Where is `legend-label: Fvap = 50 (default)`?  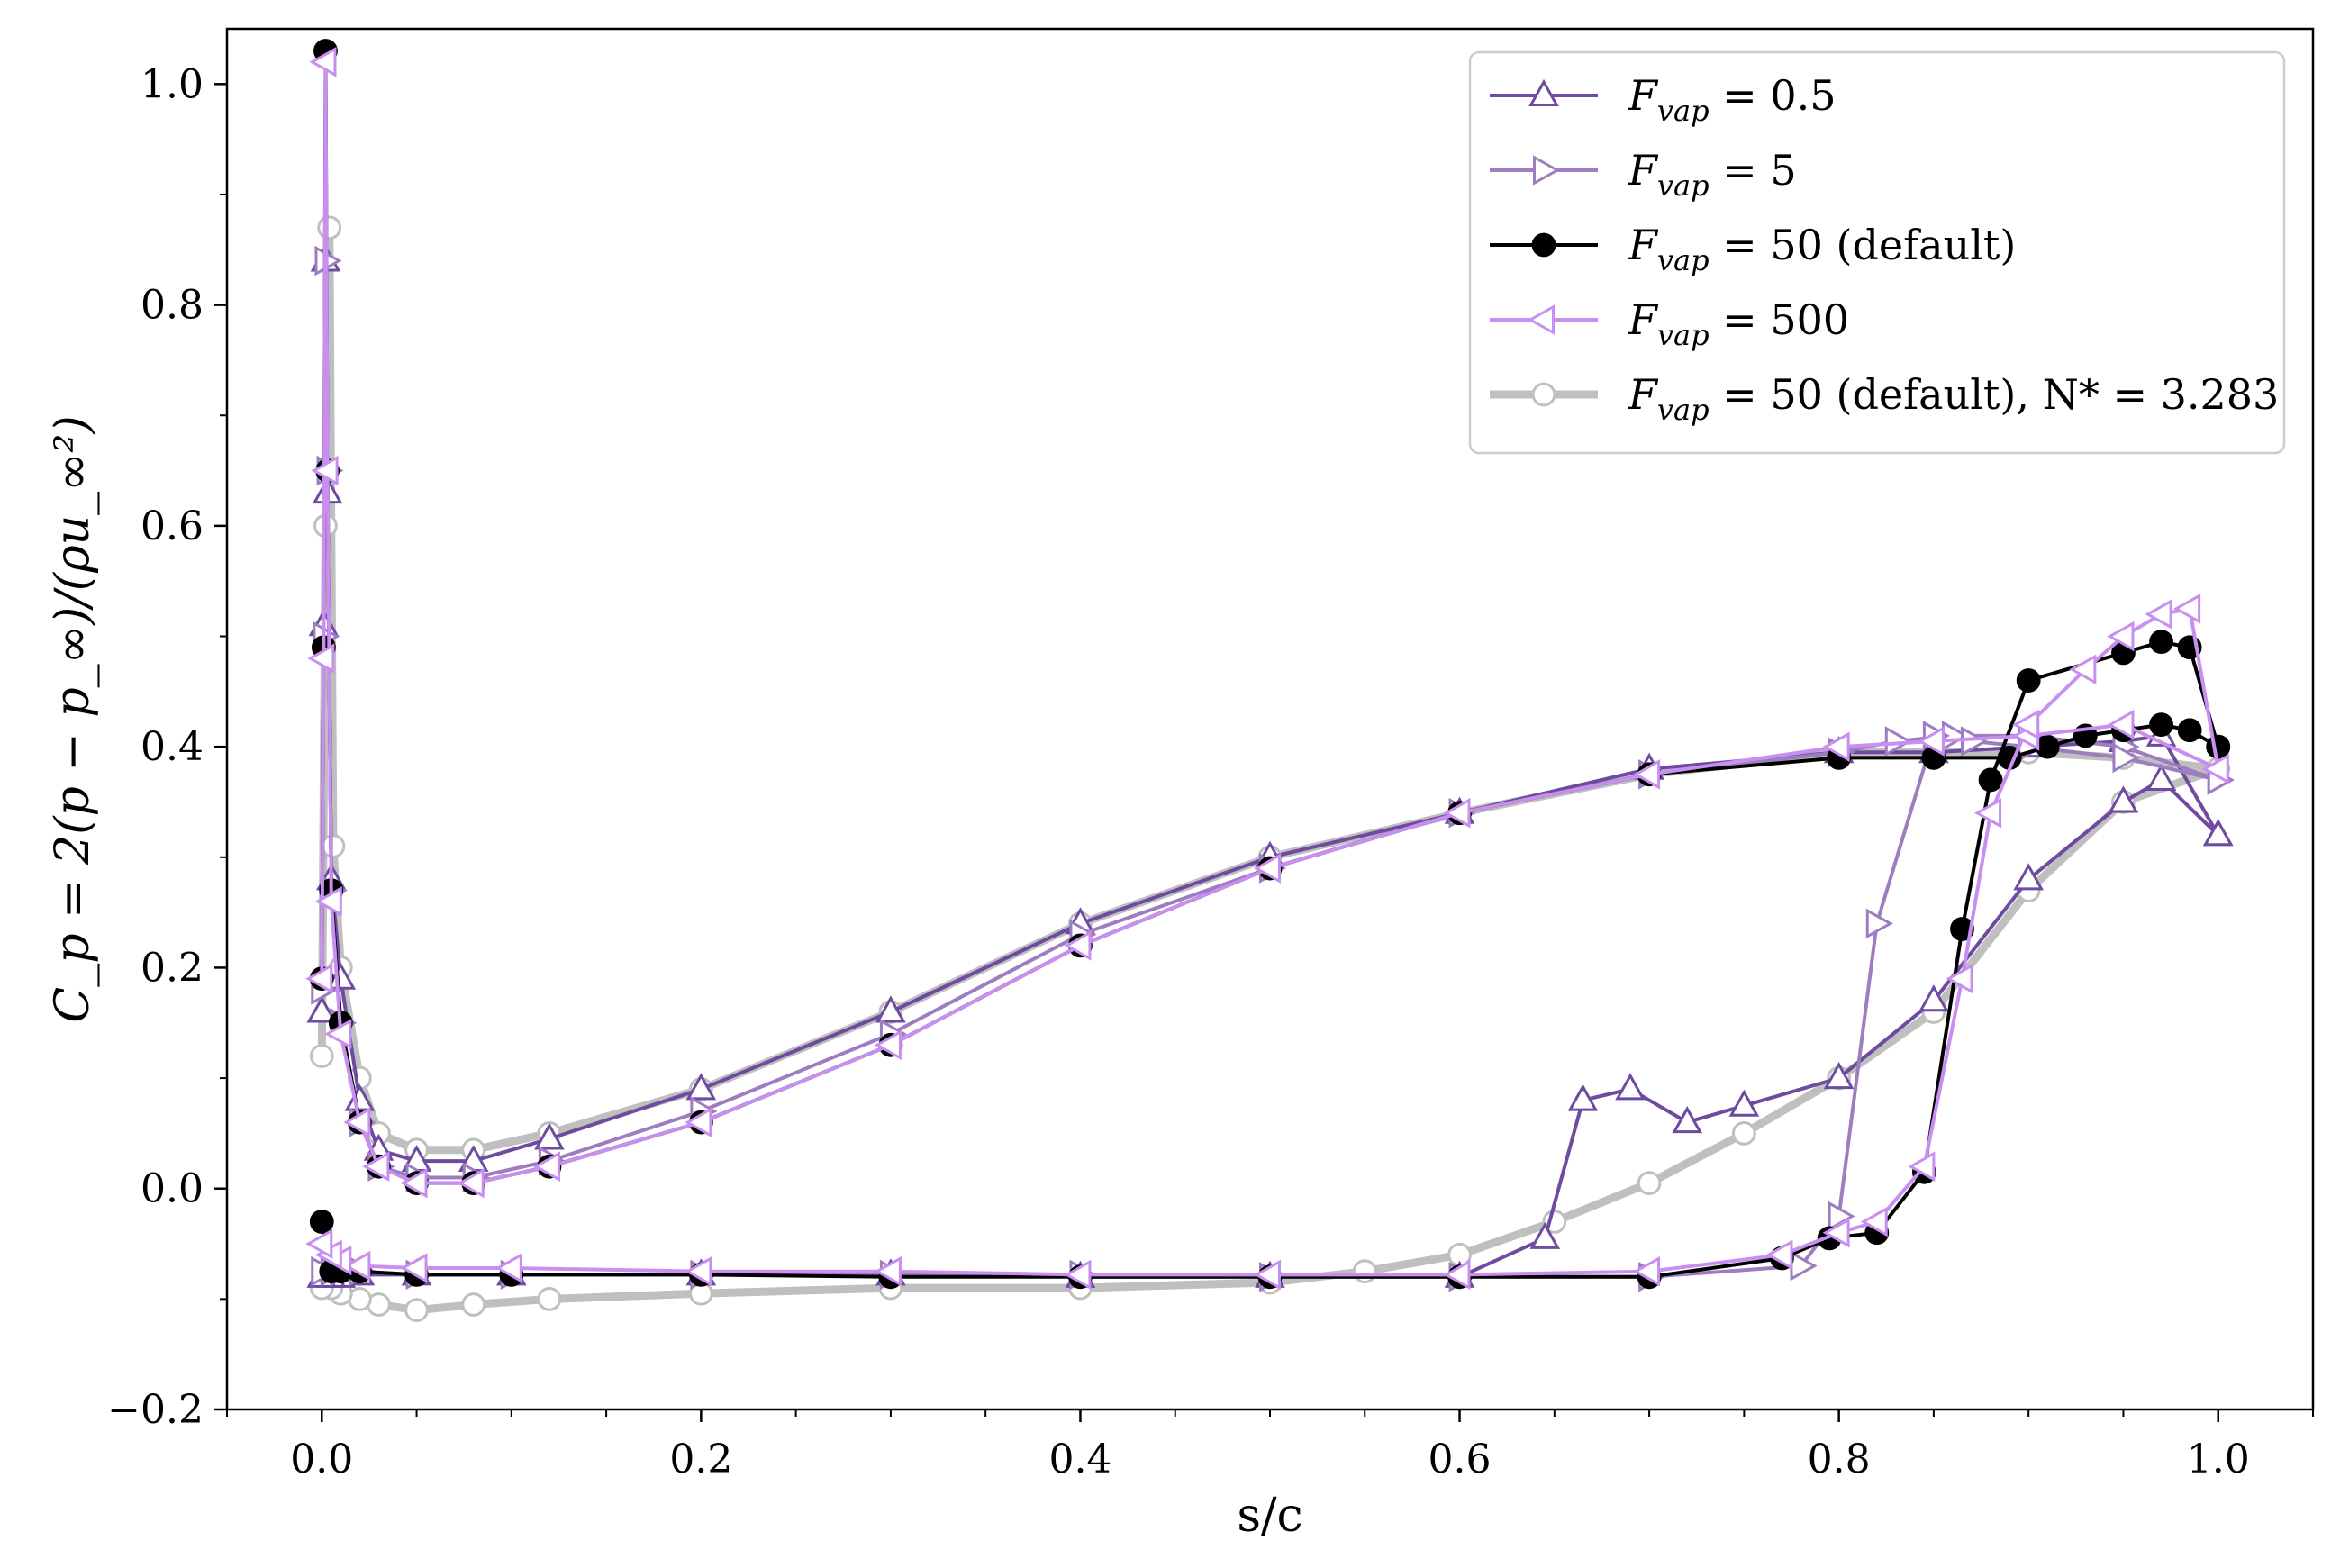 legend-label: Fvap = 50 (default) is located at coordinates (1822, 249).